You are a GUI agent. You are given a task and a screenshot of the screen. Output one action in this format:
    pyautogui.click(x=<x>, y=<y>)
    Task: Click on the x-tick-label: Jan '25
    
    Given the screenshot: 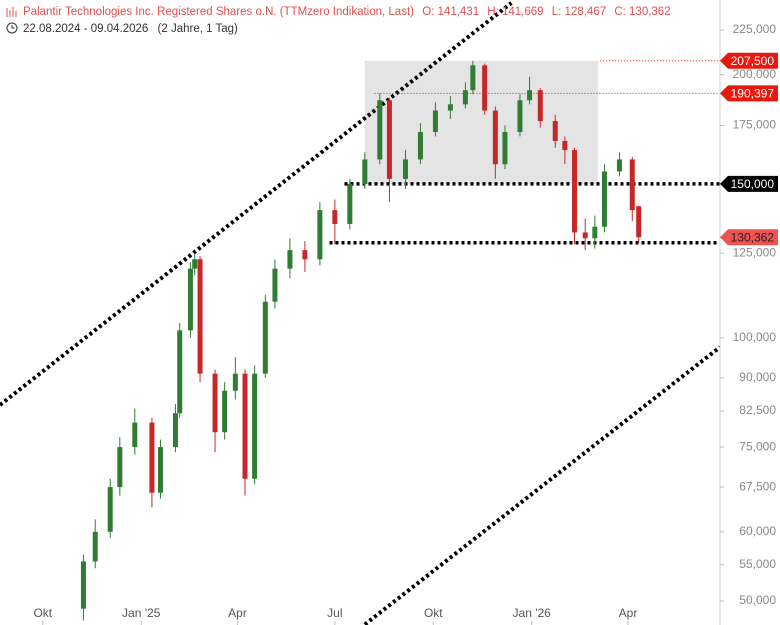 What is the action you would take?
    pyautogui.click(x=141, y=613)
    